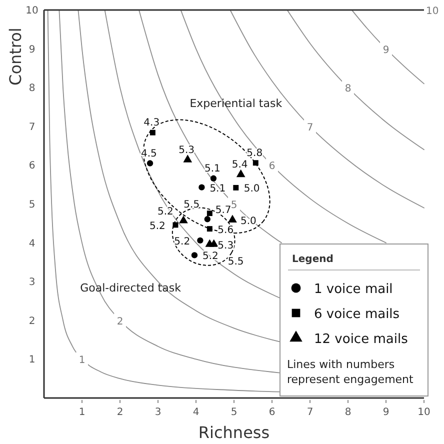 This screenshot has height=444, width=444. What do you see at coordinates (313, 259) in the screenshot?
I see `legend-title: Legend` at bounding box center [313, 259].